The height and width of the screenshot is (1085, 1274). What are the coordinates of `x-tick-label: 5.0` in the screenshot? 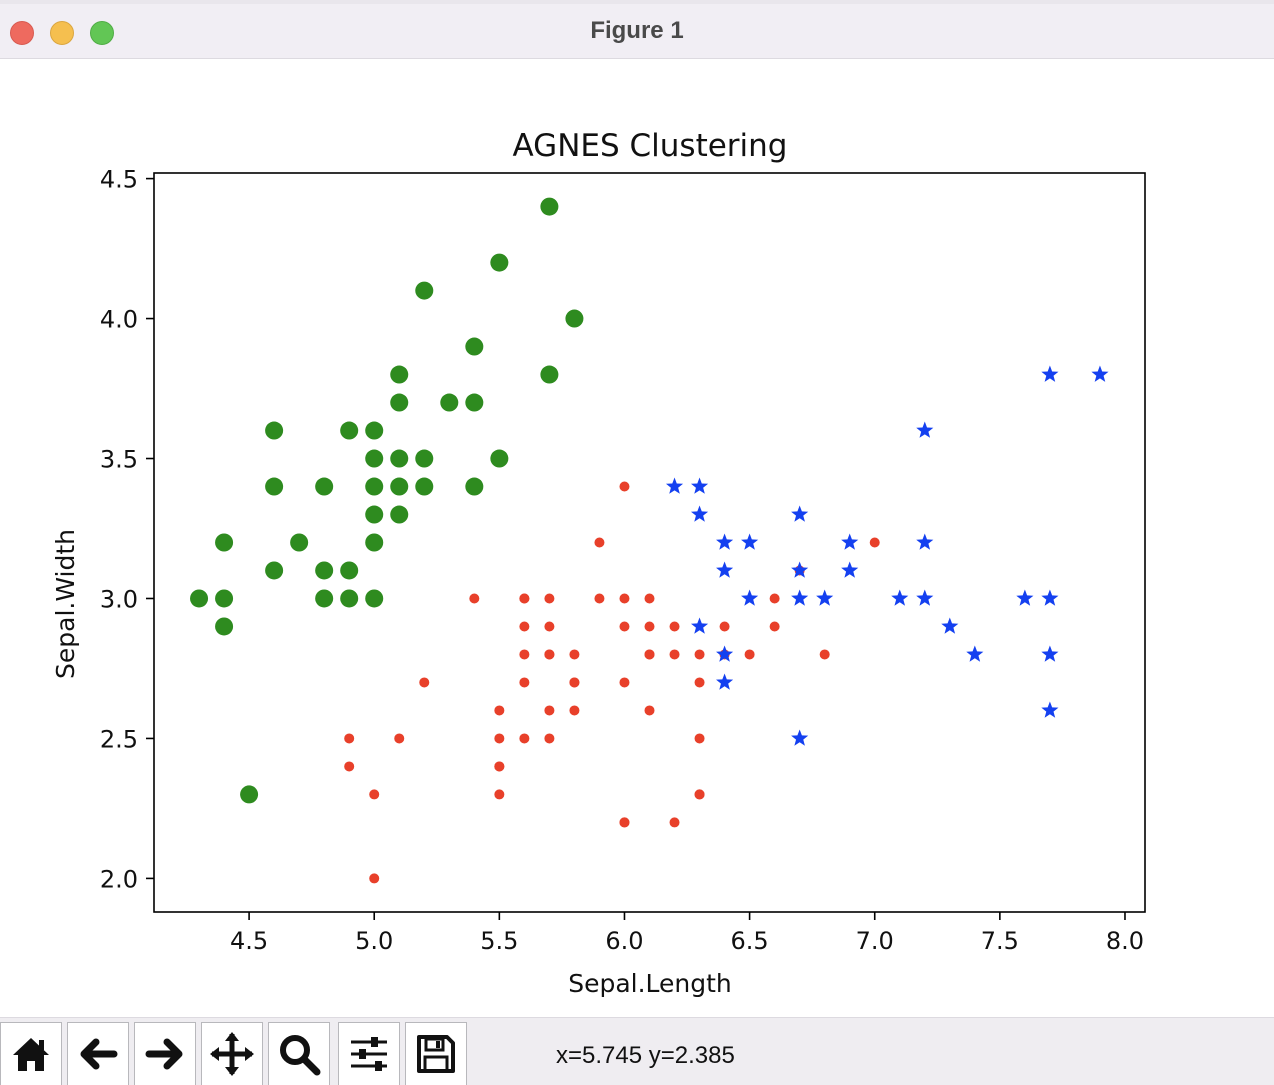 It's located at (374, 941).